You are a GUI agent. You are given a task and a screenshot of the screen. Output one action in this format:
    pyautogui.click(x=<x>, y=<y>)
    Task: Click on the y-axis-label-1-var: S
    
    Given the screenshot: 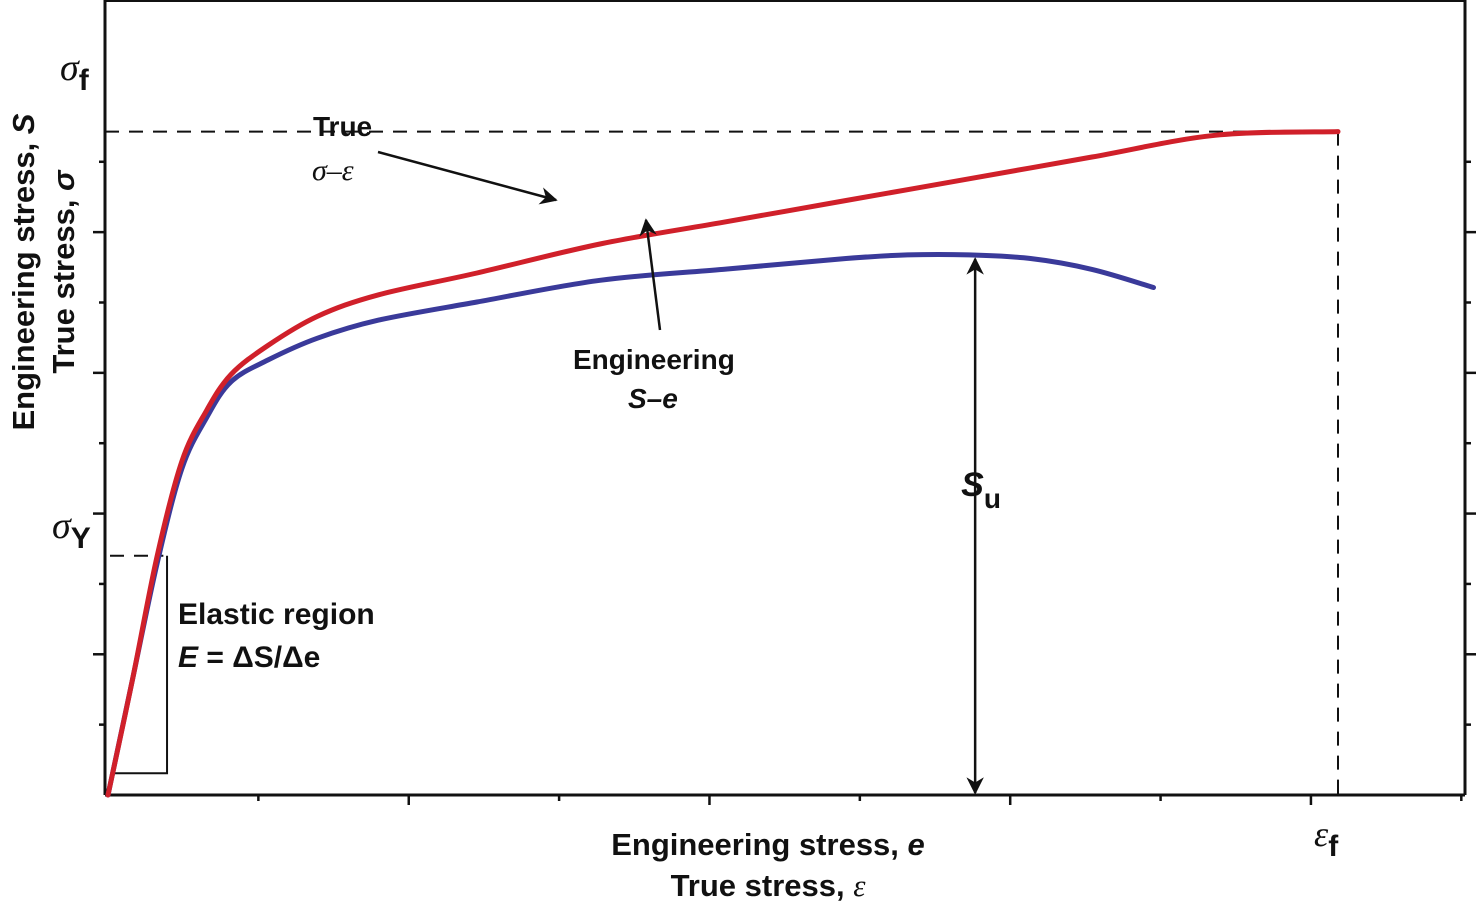 What is the action you would take?
    pyautogui.click(x=23, y=123)
    